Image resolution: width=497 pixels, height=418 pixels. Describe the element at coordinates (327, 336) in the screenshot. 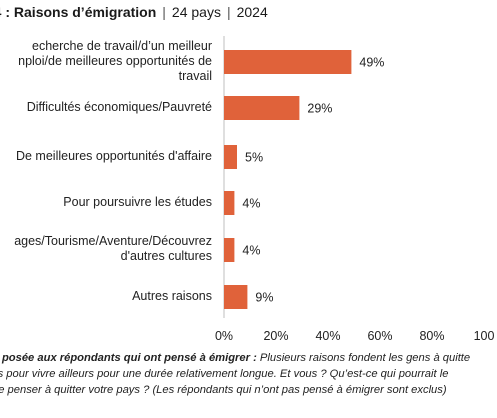

I see `x-tick-label: 40%` at that location.